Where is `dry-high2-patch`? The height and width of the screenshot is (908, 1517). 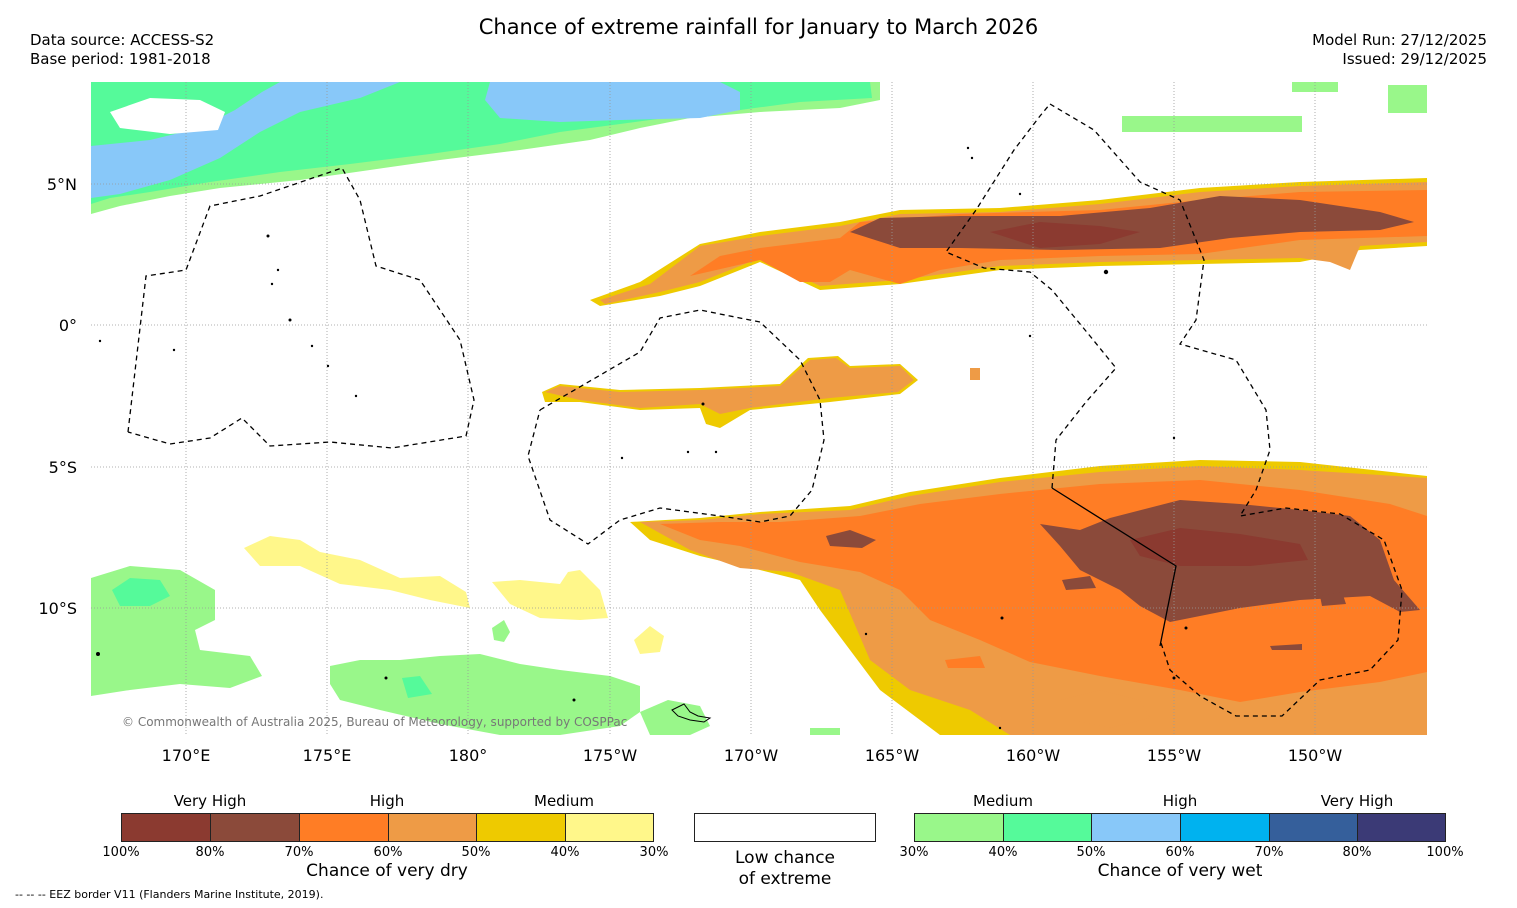
dry-high2-patch is located at coordinates (975, 374).